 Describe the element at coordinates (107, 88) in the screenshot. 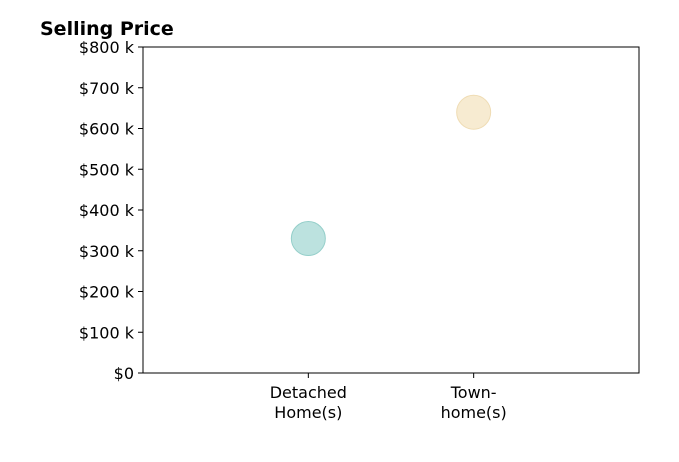

I see `y-tick-label: $700 k` at that location.